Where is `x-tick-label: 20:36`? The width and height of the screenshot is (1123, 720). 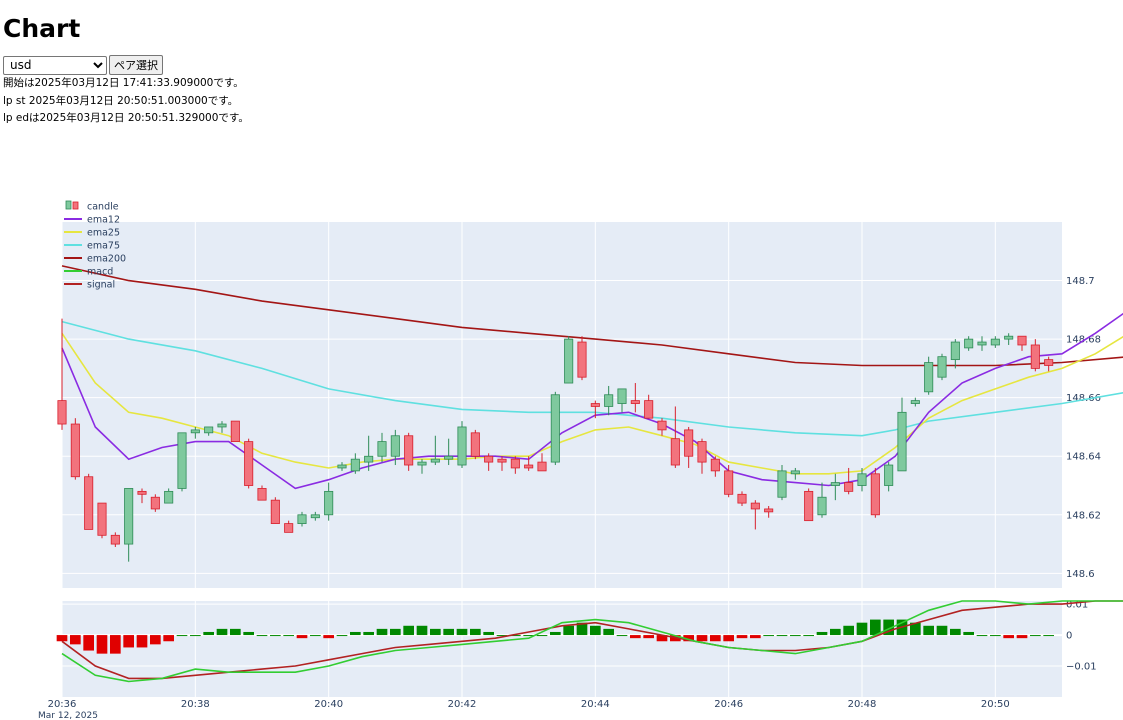 x-tick-label: 20:36 is located at coordinates (62, 704).